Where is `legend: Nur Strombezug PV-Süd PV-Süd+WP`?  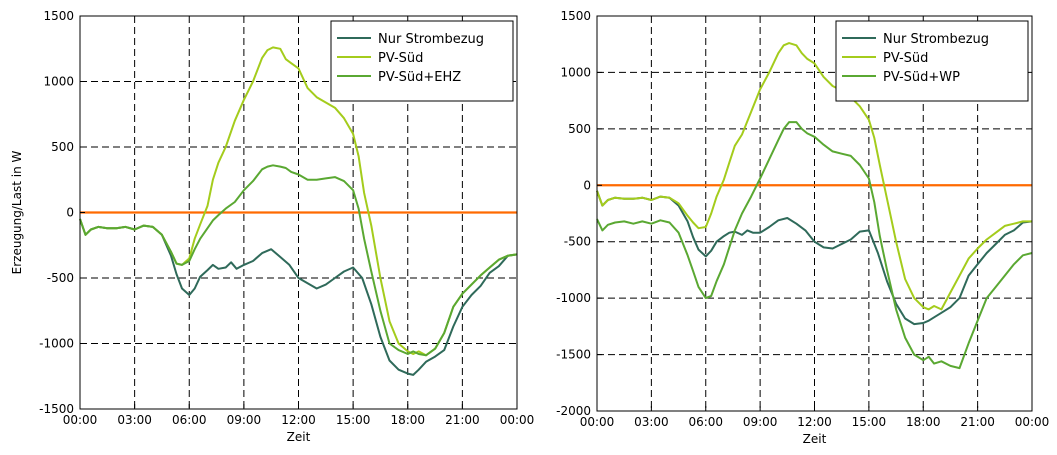
legend: Nur Strombezug PV-Süd PV-Süd+WP is located at coordinates (932, 61).